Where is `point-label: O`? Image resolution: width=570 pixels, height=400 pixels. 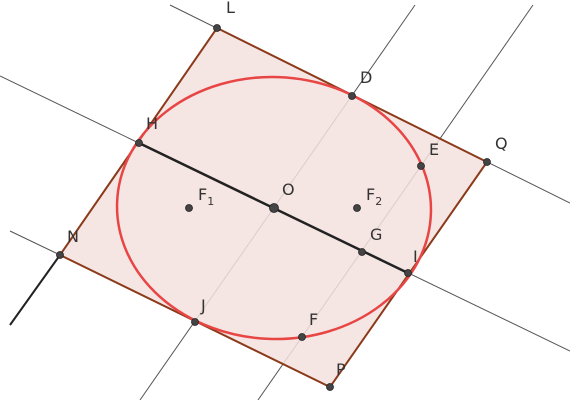
point-label: O is located at coordinates (288, 189).